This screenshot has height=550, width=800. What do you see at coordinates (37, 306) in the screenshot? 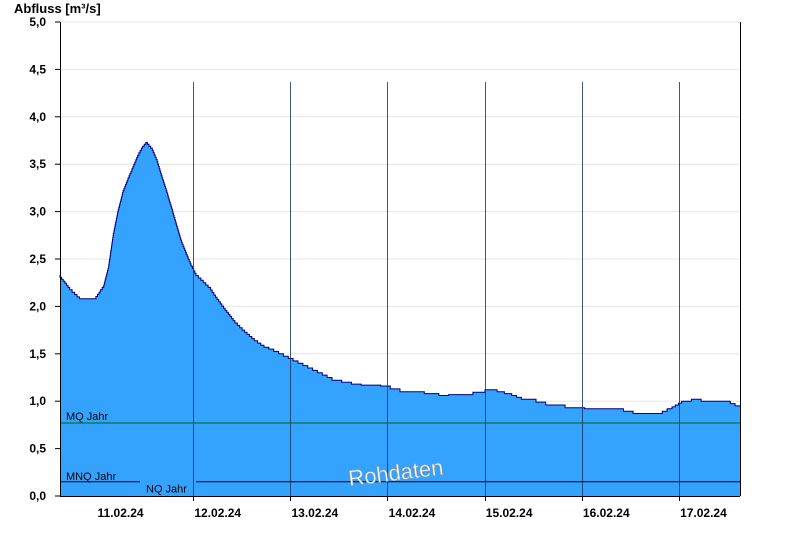
I see `y-tick-label: 2,0` at bounding box center [37, 306].